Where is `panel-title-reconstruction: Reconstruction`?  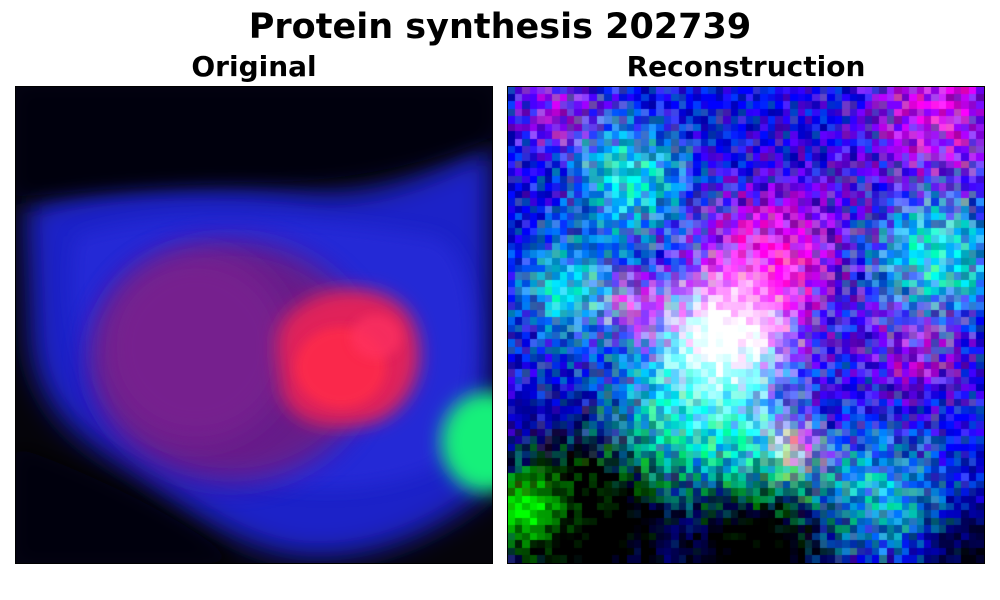 panel-title-reconstruction: Reconstruction is located at coordinates (746, 66).